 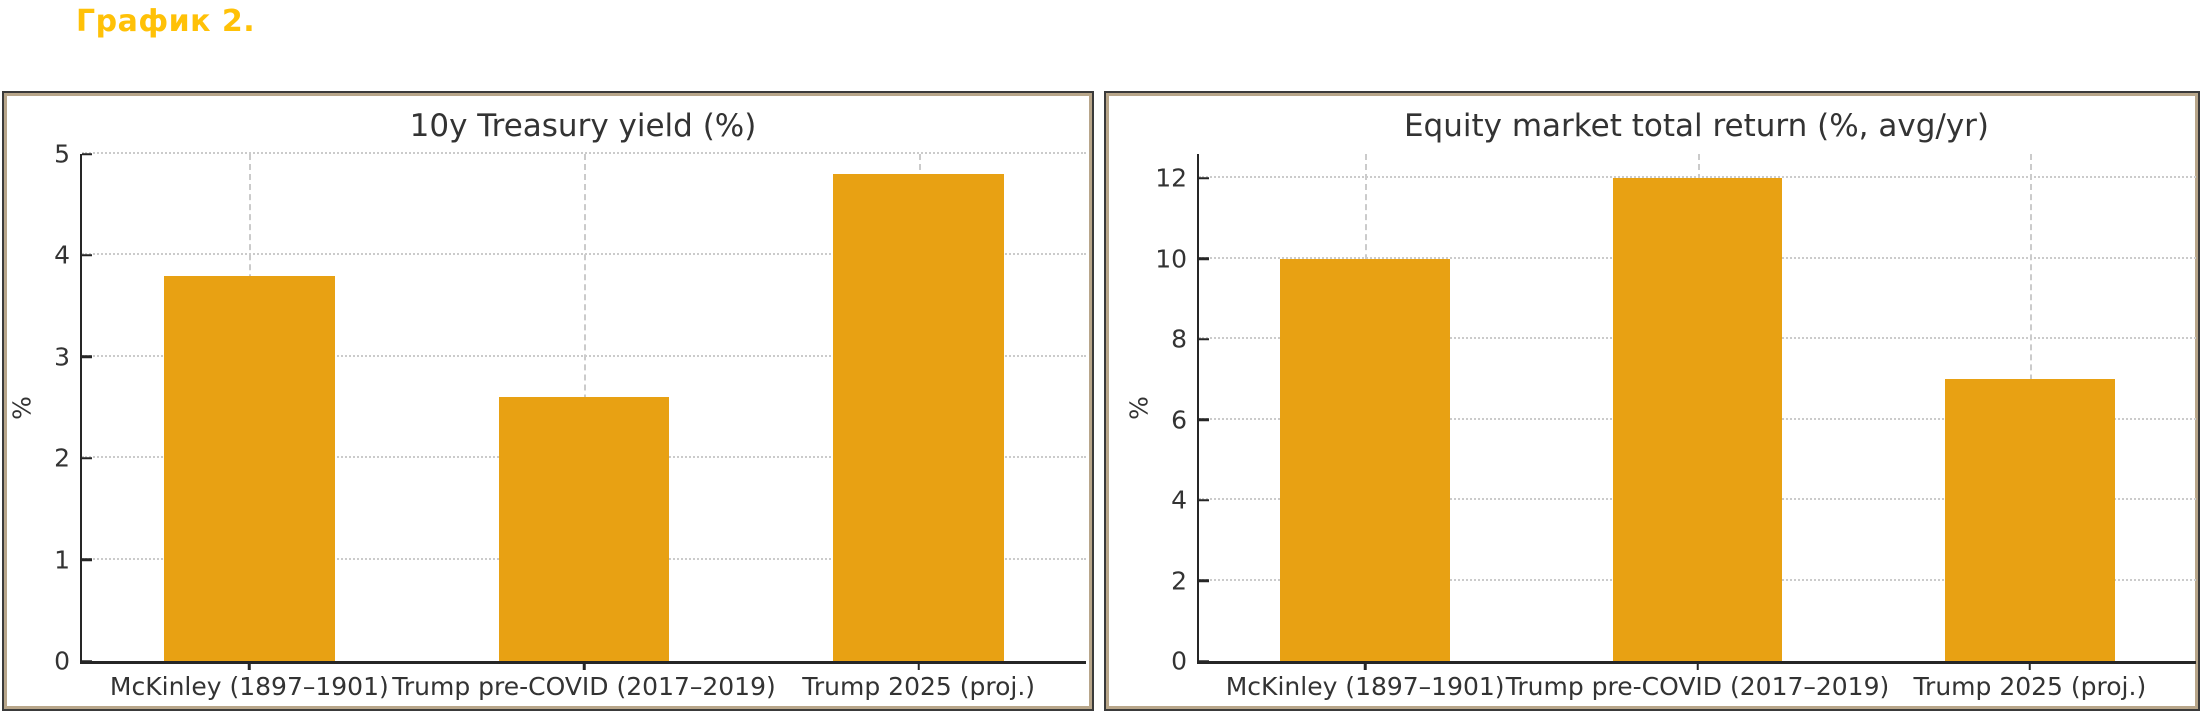 I want to click on y-tick-label: 6, so click(x=1179, y=420).